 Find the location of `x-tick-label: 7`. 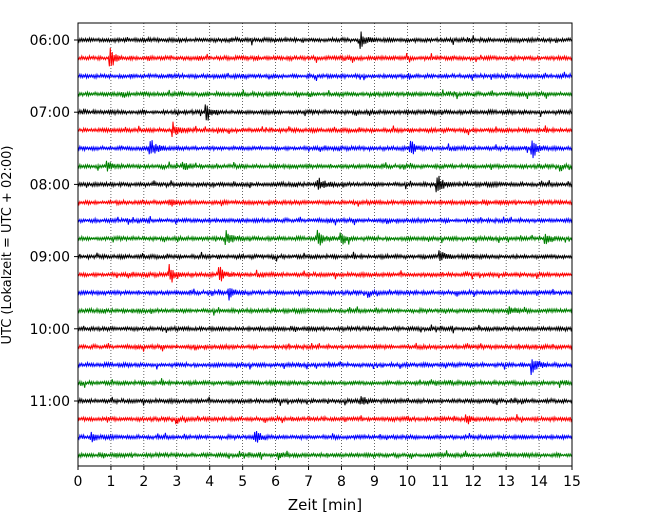

x-tick-label: 7 is located at coordinates (308, 482).